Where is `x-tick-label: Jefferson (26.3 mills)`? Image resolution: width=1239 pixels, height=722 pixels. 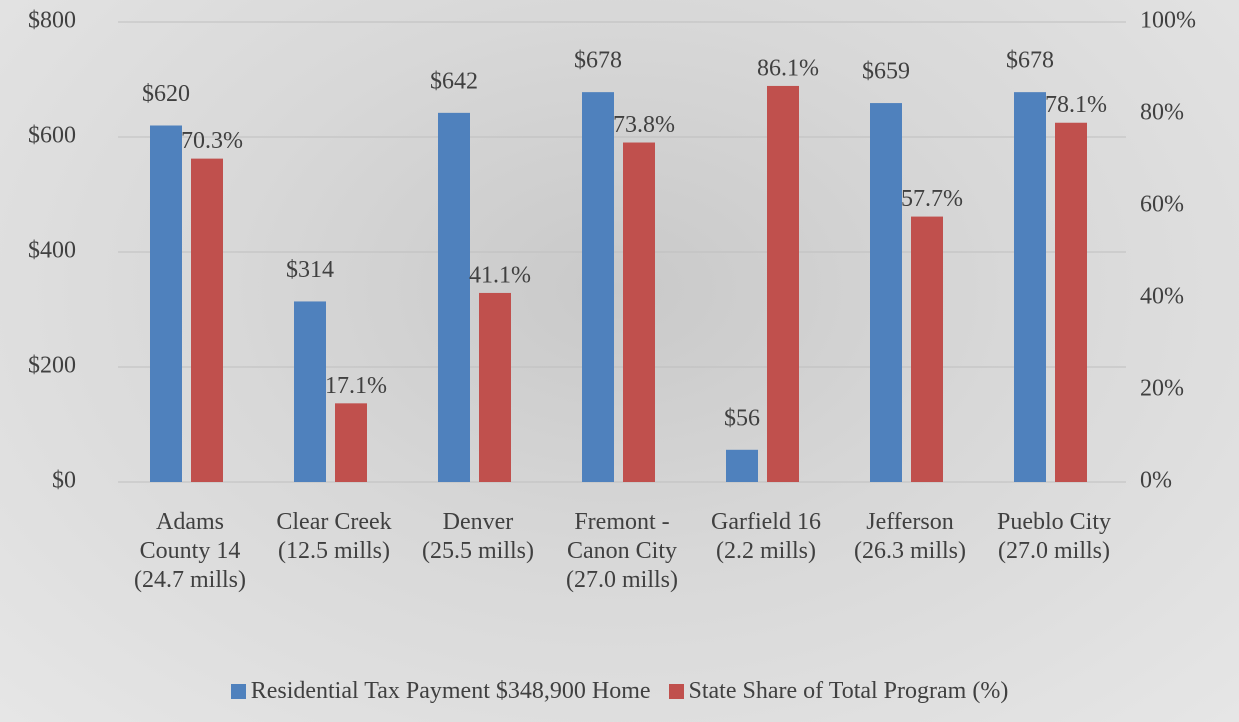 x-tick-label: Jefferson (26.3 mills) is located at coordinates (910, 536).